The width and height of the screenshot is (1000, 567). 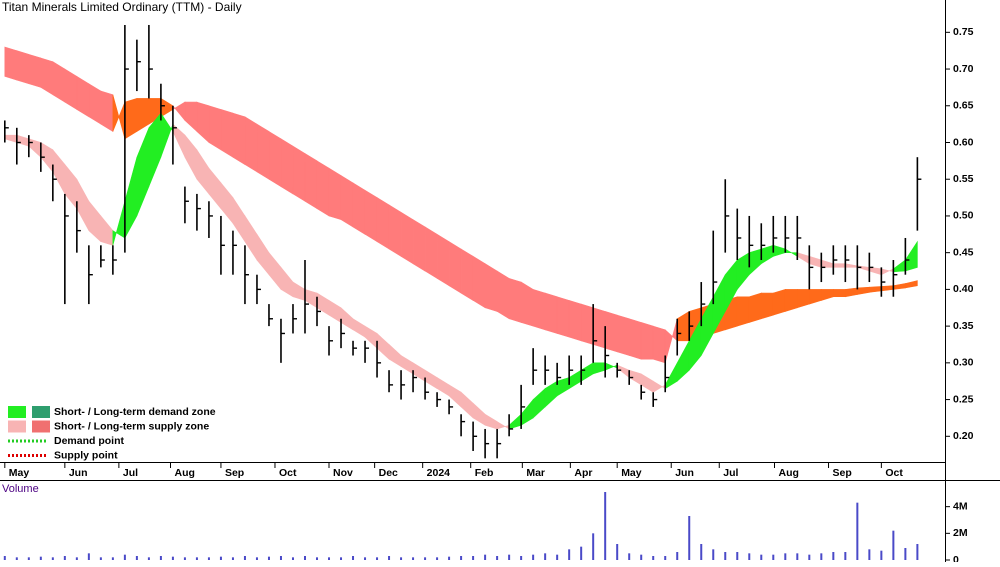 I want to click on y-tick-label: 0.65, so click(x=963, y=106).